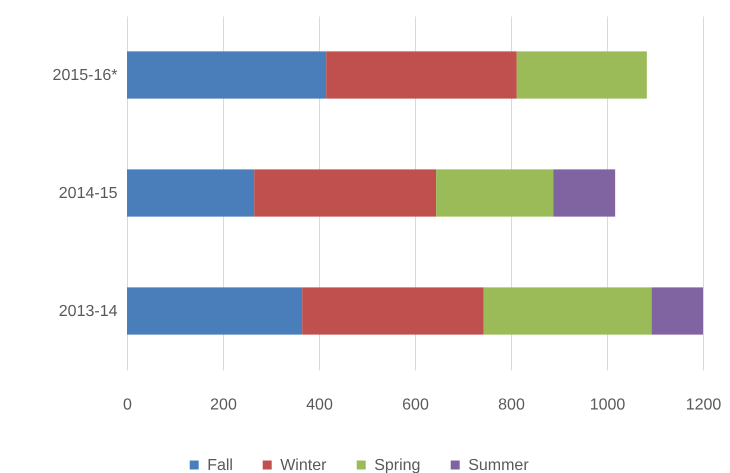  Describe the element at coordinates (85, 75) in the screenshot. I see `y-tick-label: 2015-16*` at that location.